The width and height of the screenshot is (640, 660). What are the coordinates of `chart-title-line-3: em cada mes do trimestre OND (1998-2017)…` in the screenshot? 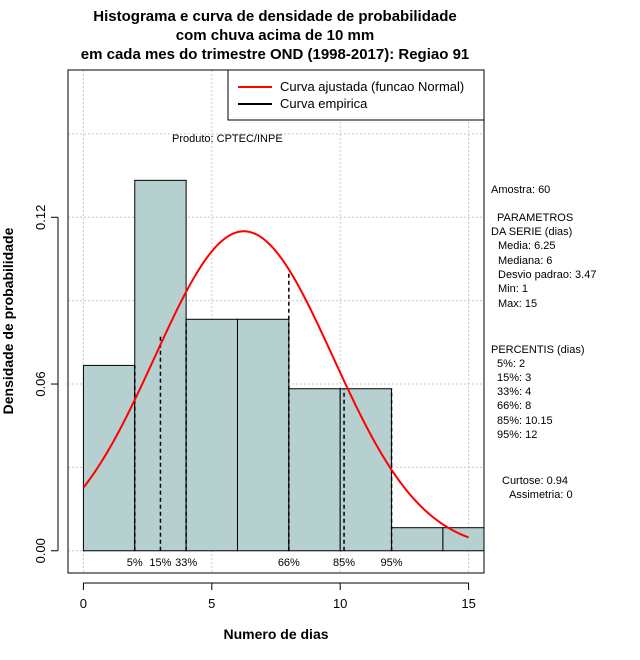 It's located at (275, 54).